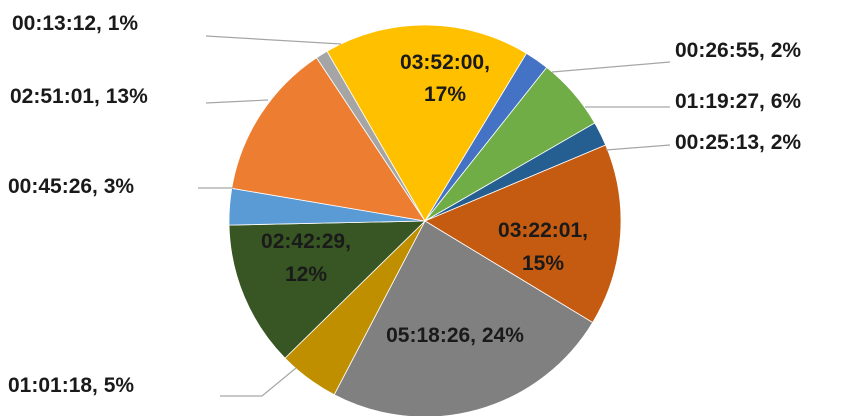  What do you see at coordinates (445, 78) in the screenshot?
I see `slice-label: 03:52:00, 17%` at bounding box center [445, 78].